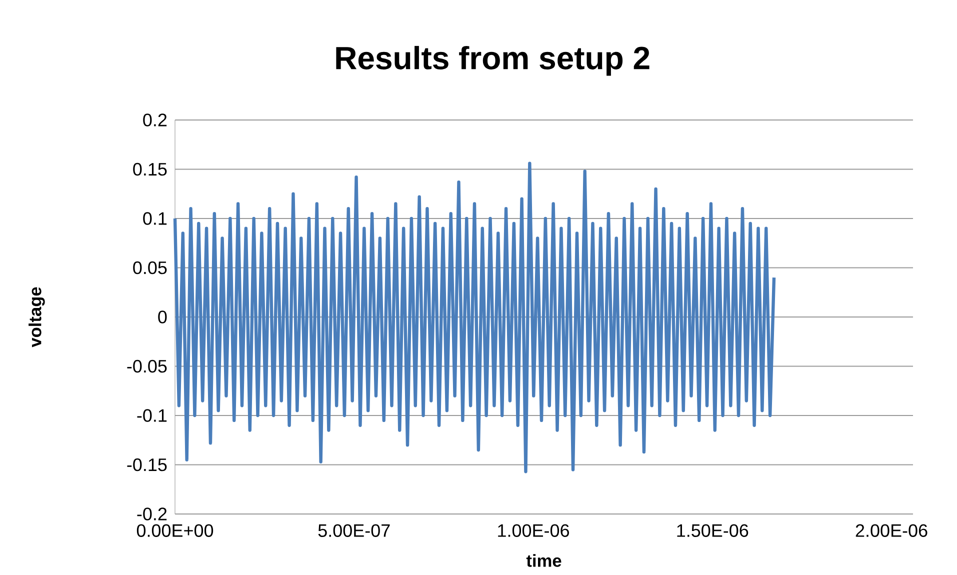  Describe the element at coordinates (150, 169) in the screenshot. I see `y-tick-label: 0.15` at that location.